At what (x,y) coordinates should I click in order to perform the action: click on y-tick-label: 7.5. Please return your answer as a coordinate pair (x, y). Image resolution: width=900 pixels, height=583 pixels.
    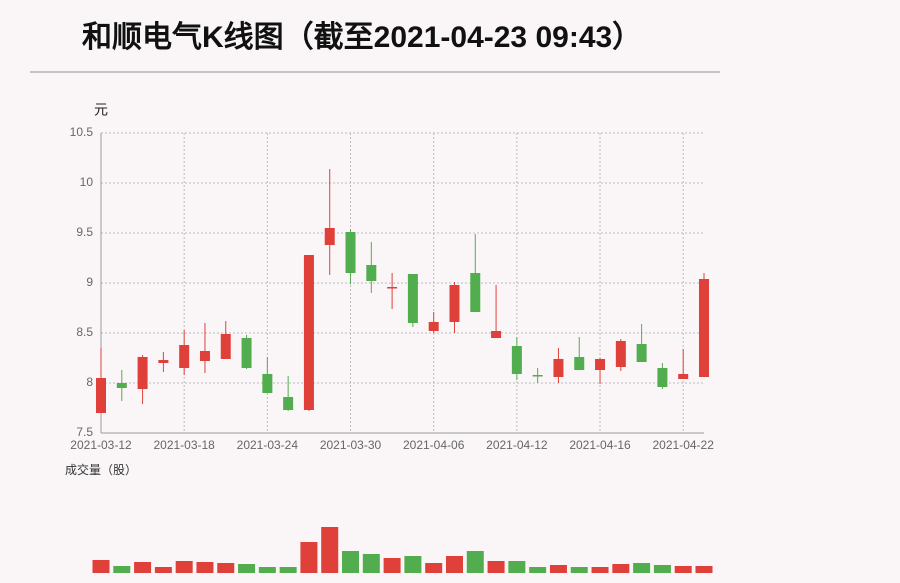
    Looking at the image, I should click on (84, 432).